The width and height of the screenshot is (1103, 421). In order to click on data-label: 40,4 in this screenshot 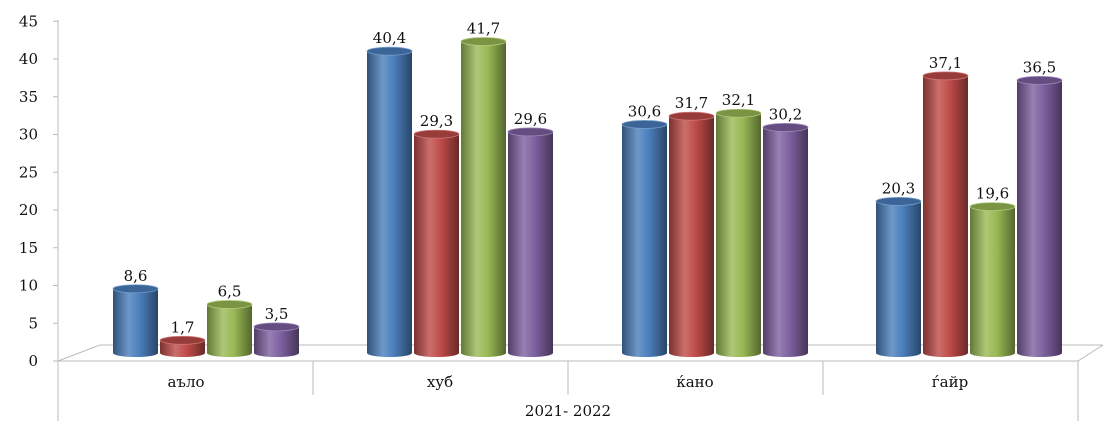, I will do `click(389, 38)`.